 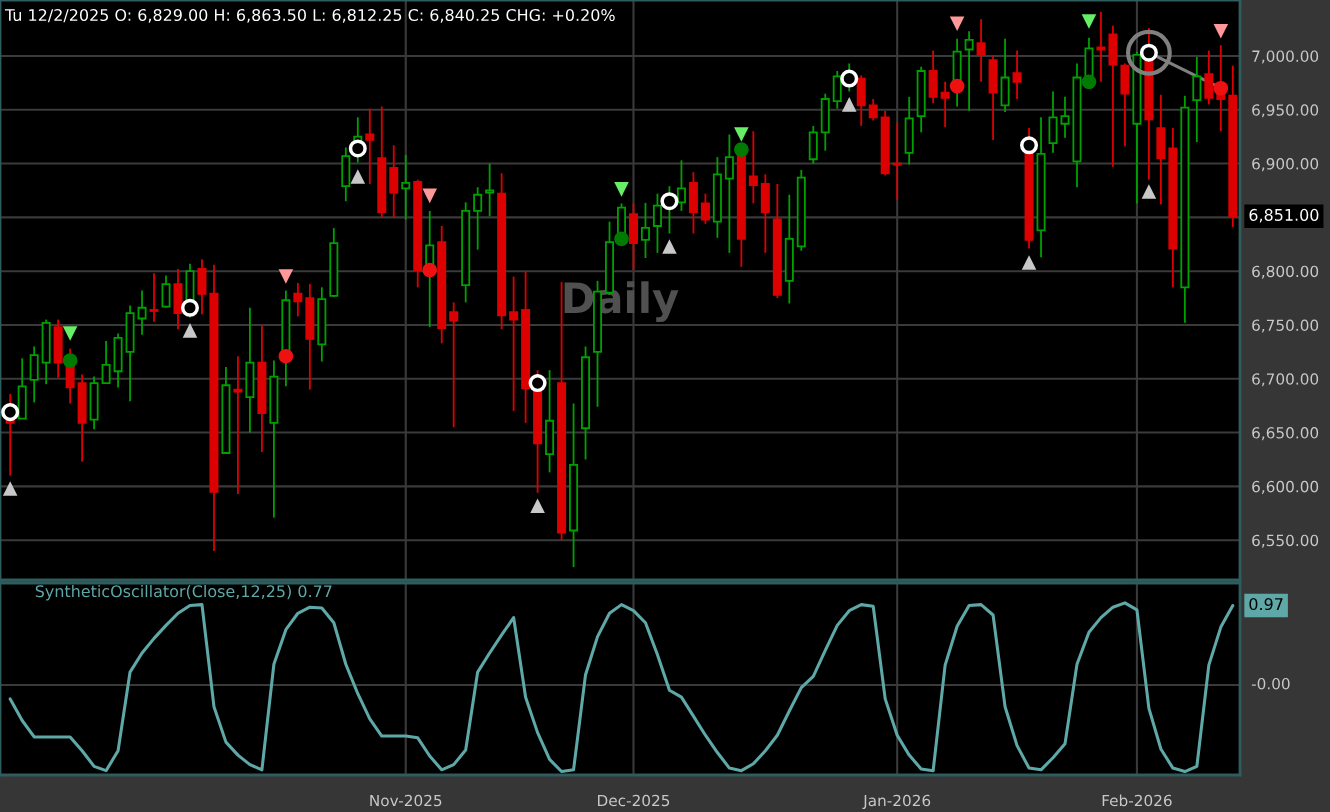 I want to click on y-tick-label: 6,650.00, so click(x=1285, y=434).